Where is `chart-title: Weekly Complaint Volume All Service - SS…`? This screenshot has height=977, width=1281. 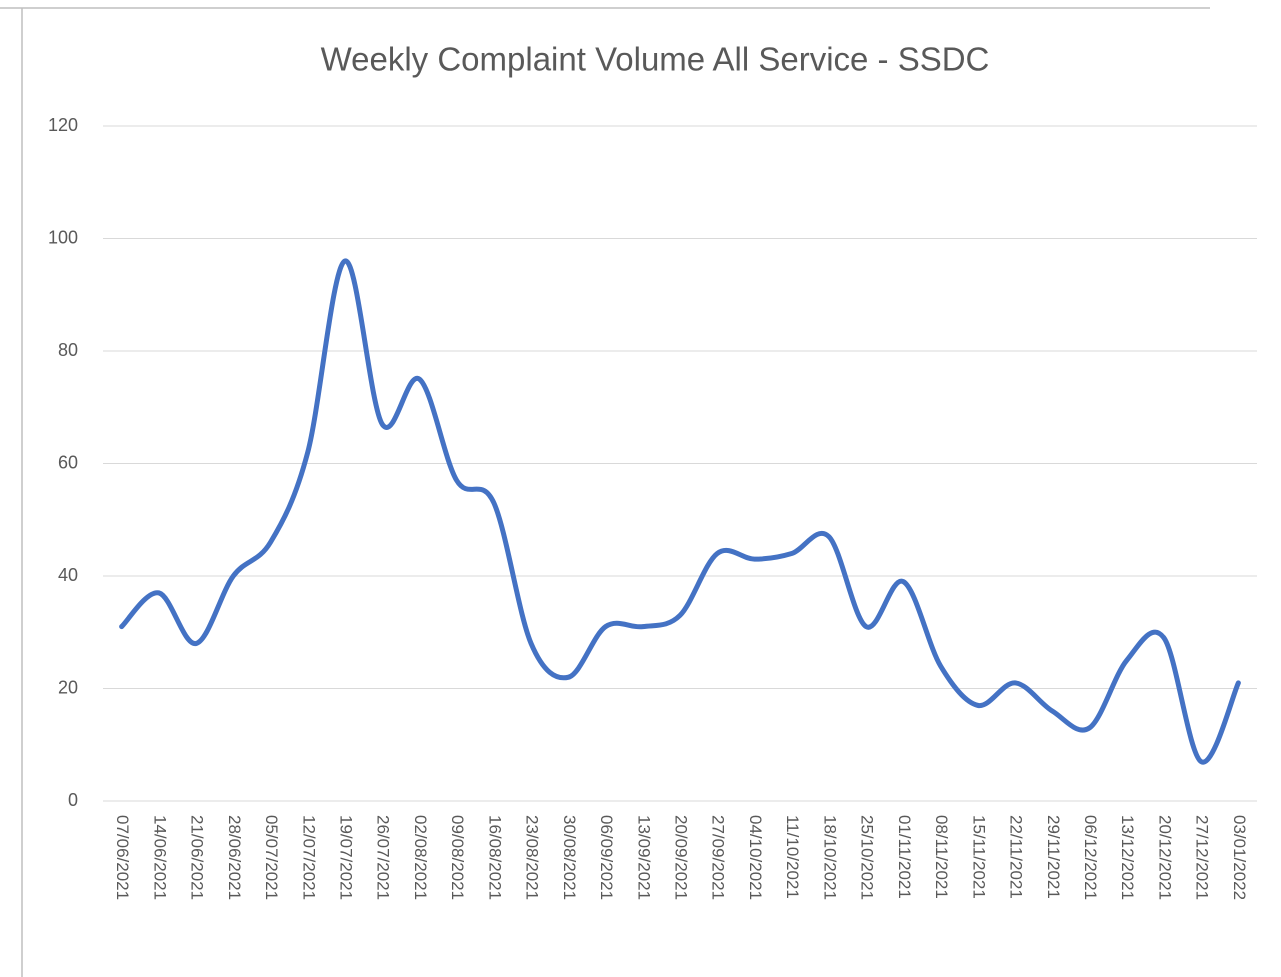
chart-title: Weekly Complaint Volume All Service - SS… is located at coordinates (655, 59).